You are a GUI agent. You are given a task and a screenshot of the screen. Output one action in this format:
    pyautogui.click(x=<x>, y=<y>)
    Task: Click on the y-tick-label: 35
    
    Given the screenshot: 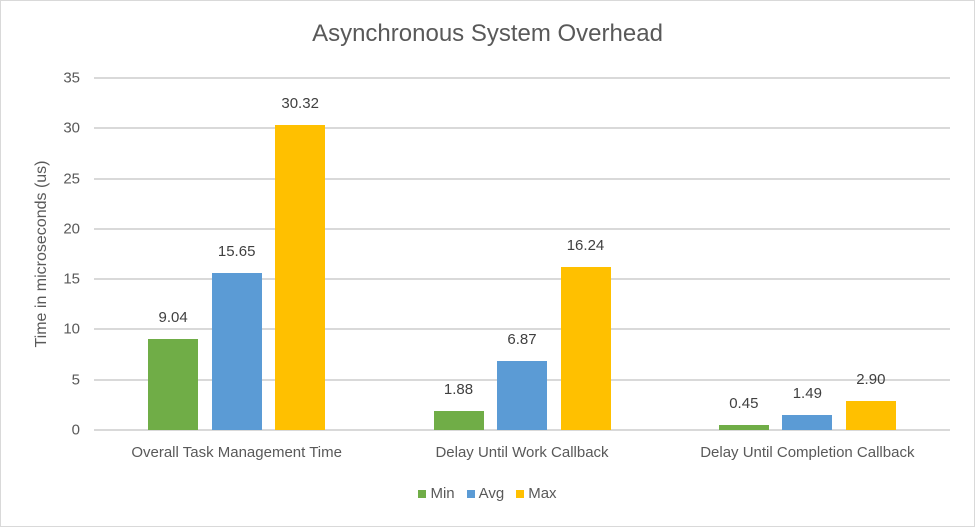 What is the action you would take?
    pyautogui.click(x=71, y=78)
    